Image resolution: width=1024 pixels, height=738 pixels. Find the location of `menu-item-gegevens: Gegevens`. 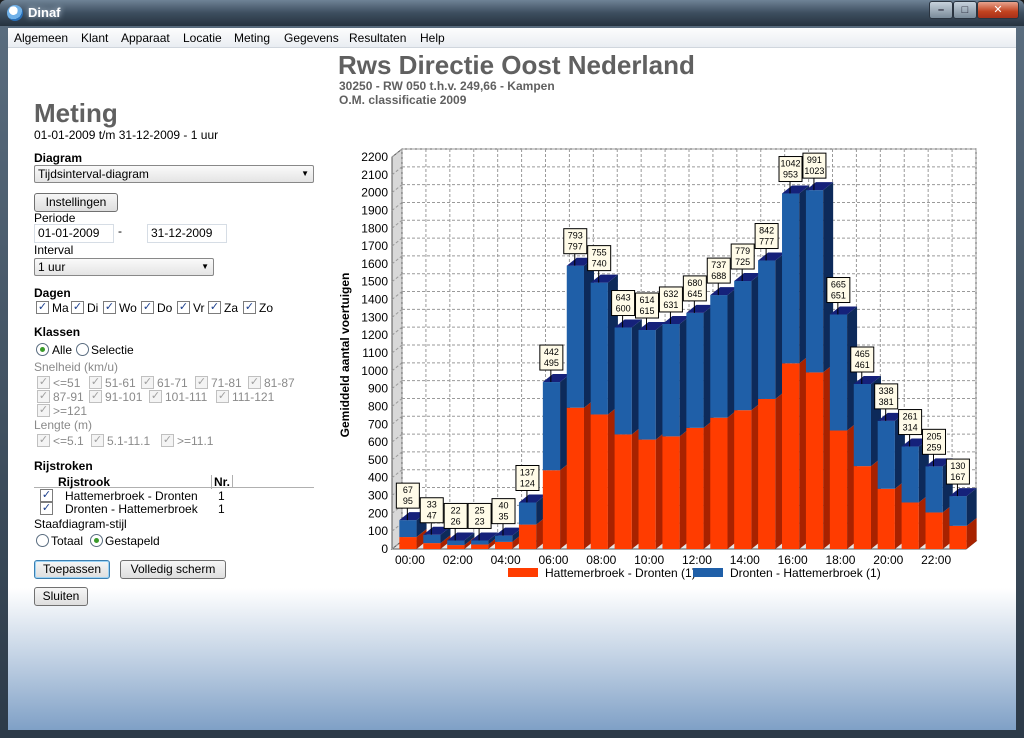

menu-item-gegevens: Gegevens is located at coordinates (311, 38).